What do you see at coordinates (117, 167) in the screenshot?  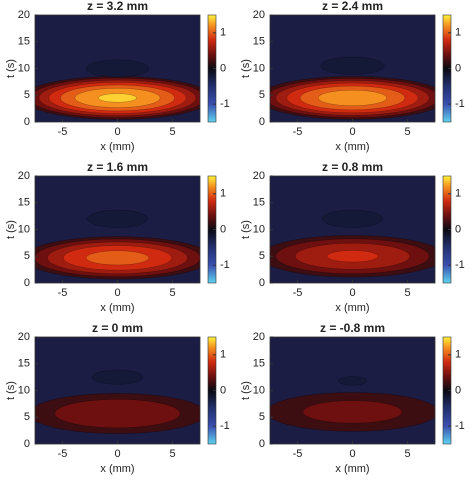 I see `subplot-title: z = 1.6 mm` at bounding box center [117, 167].